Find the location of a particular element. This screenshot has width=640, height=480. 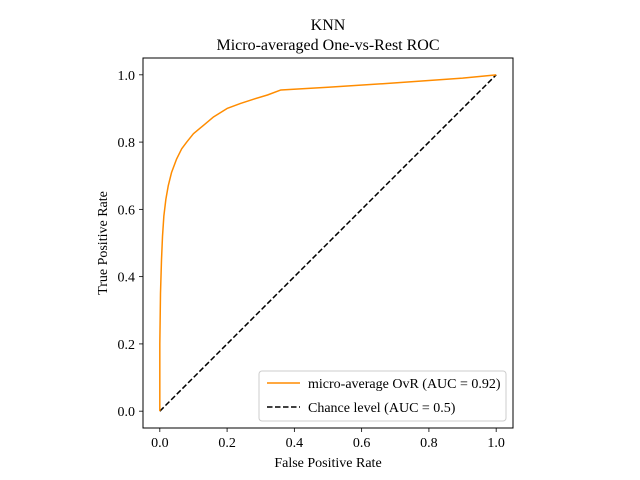

y-tick-label: 0.6 is located at coordinates (127, 210).